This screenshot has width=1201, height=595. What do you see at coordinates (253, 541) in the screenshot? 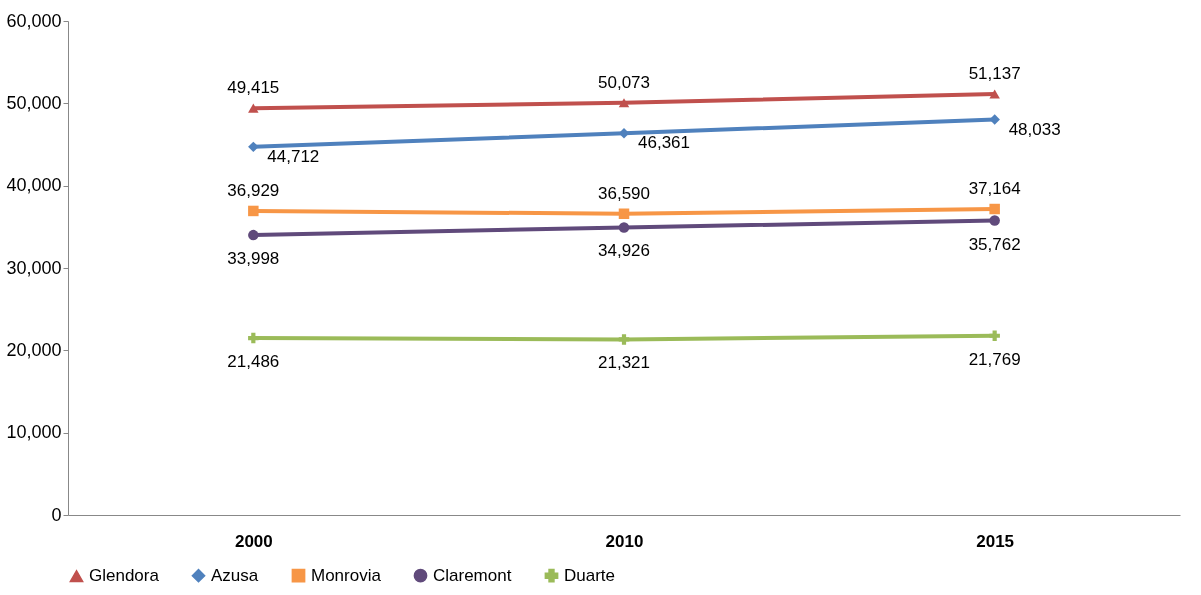
I see `x-tick-label: 2000` at bounding box center [253, 541].